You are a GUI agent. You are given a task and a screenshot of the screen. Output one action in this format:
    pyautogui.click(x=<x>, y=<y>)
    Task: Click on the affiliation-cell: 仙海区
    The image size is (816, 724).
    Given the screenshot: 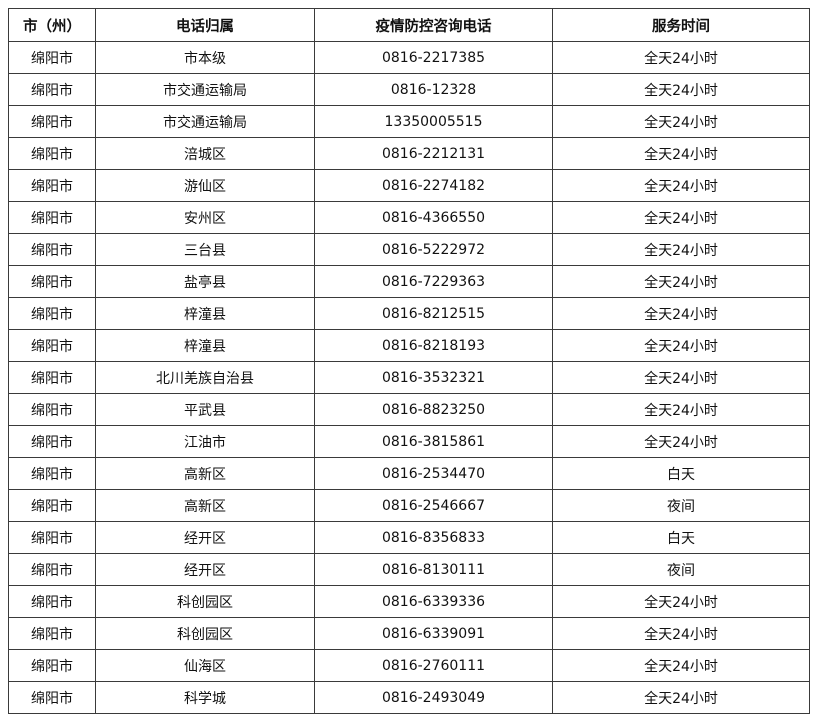 What is the action you would take?
    pyautogui.click(x=205, y=665)
    